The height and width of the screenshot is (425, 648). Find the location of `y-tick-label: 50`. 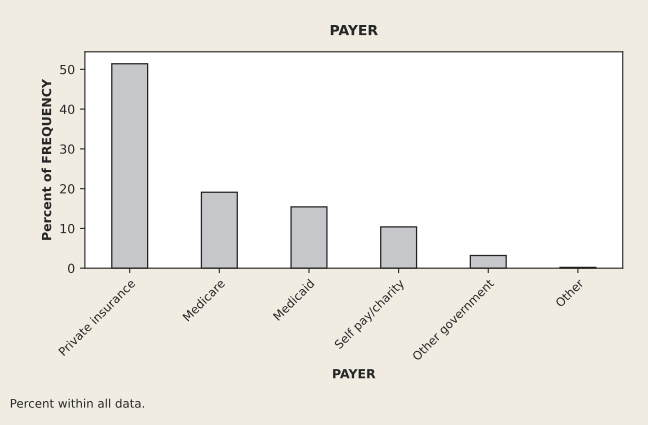

y-tick-label: 50 is located at coordinates (67, 69).